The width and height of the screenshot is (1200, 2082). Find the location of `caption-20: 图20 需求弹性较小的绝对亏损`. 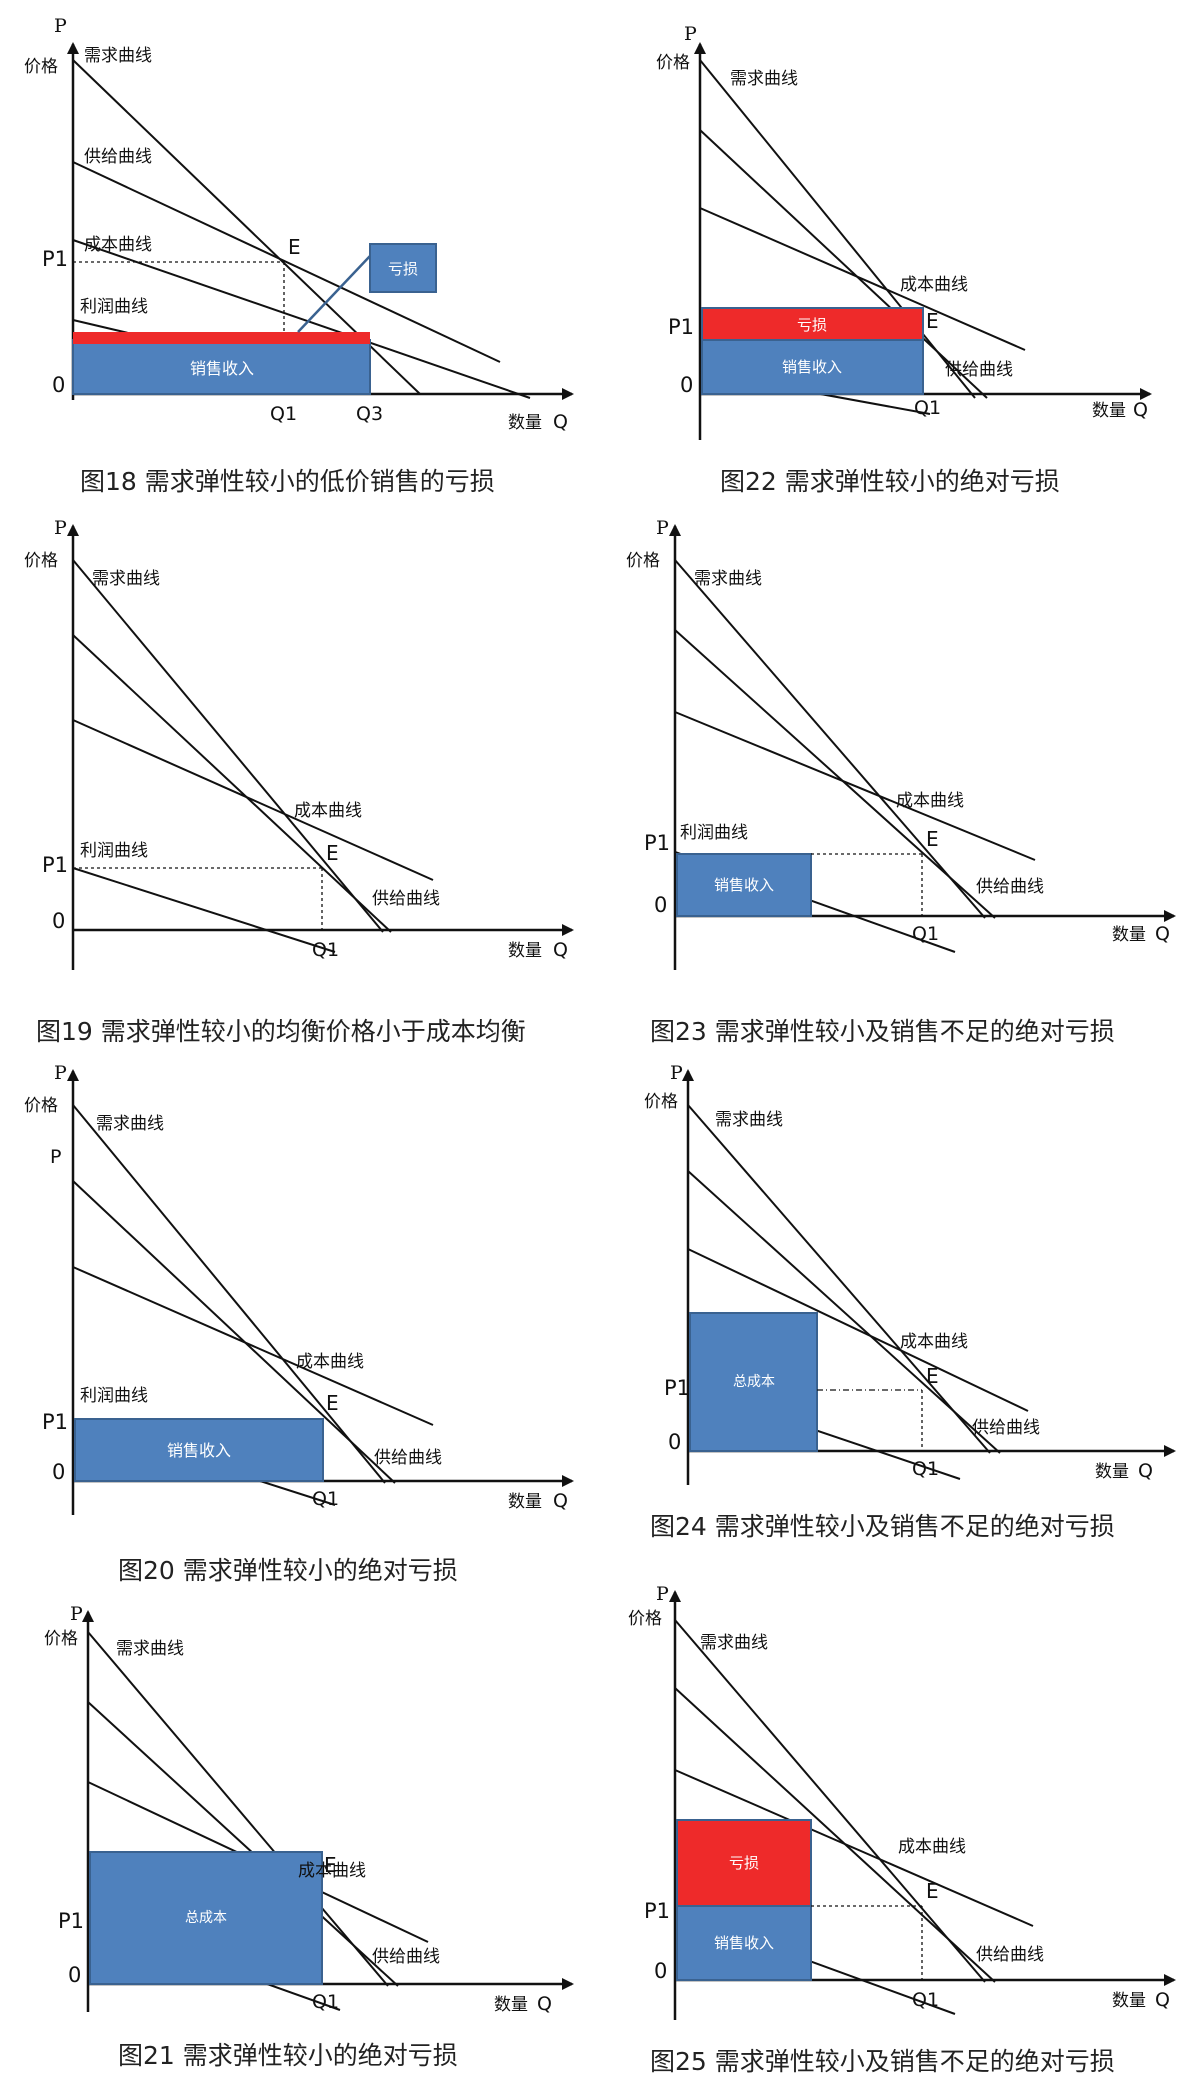

caption-20: 图20 需求弹性较小的绝对亏损 is located at coordinates (288, 1570).